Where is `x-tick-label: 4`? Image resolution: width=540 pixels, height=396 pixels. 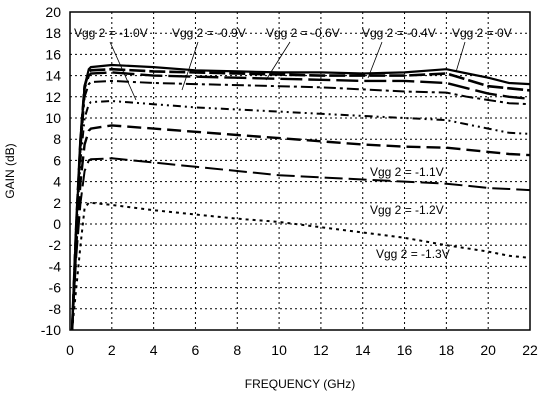
x-tick-label: 4 is located at coordinates (154, 350).